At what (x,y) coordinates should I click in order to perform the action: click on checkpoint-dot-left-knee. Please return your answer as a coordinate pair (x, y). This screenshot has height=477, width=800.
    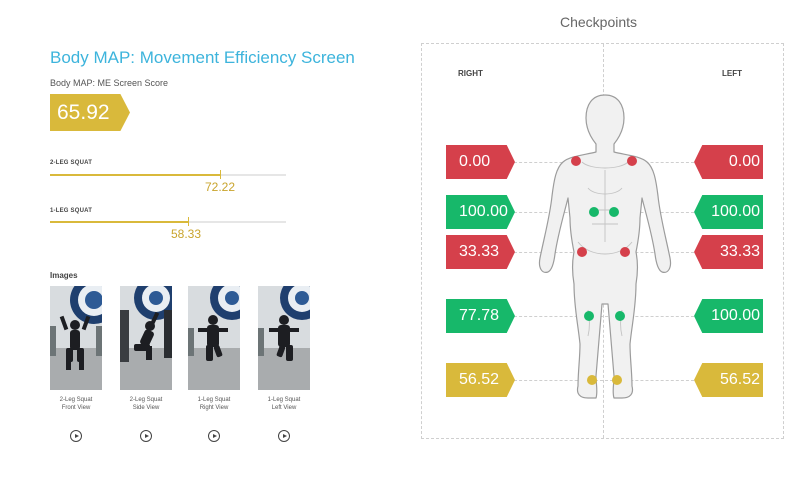
    Looking at the image, I should click on (620, 316).